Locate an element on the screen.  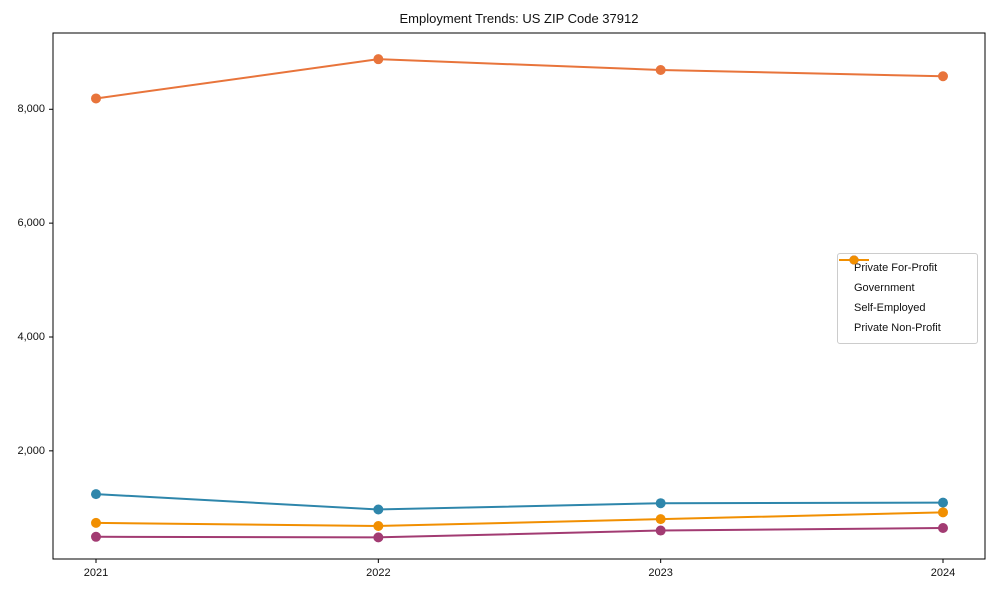
legend-label: Government is located at coordinates (884, 288).